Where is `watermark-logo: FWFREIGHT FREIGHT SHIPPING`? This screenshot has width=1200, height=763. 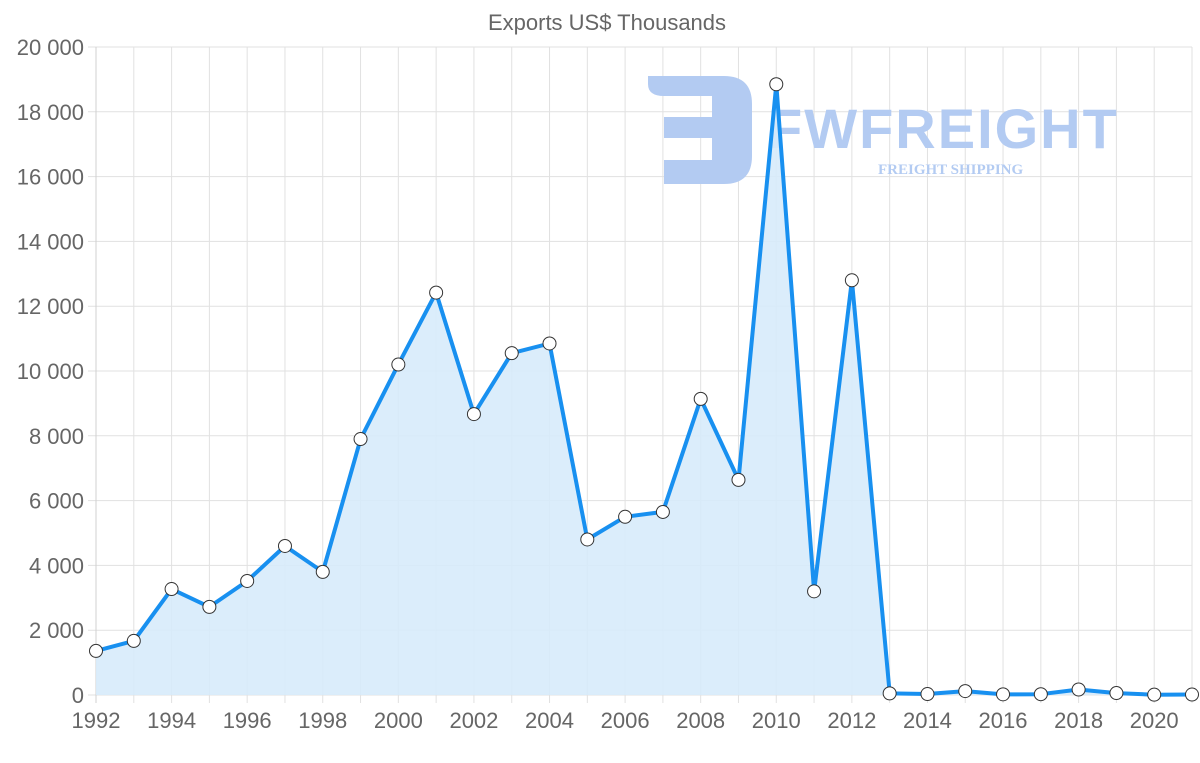
watermark-logo: FWFREIGHT FREIGHT SHIPPING is located at coordinates (883, 130).